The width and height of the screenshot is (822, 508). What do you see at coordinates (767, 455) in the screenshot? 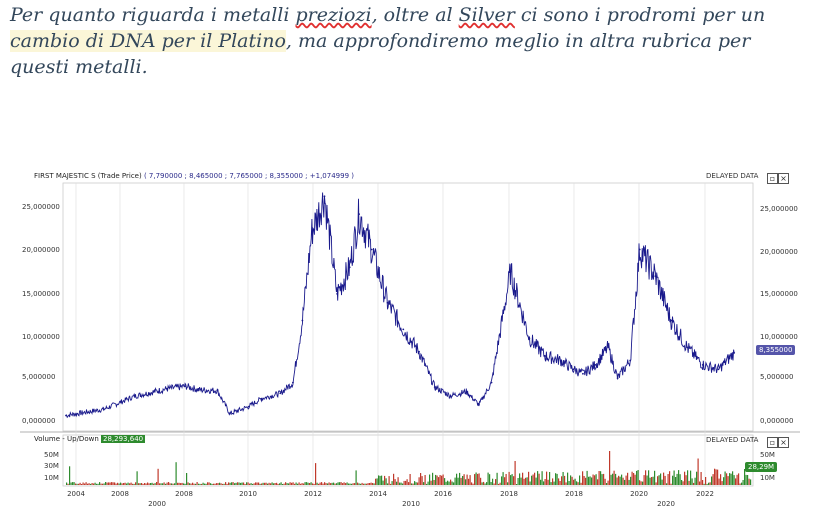
I see `volume-tick-right: 50M` at bounding box center [767, 455].